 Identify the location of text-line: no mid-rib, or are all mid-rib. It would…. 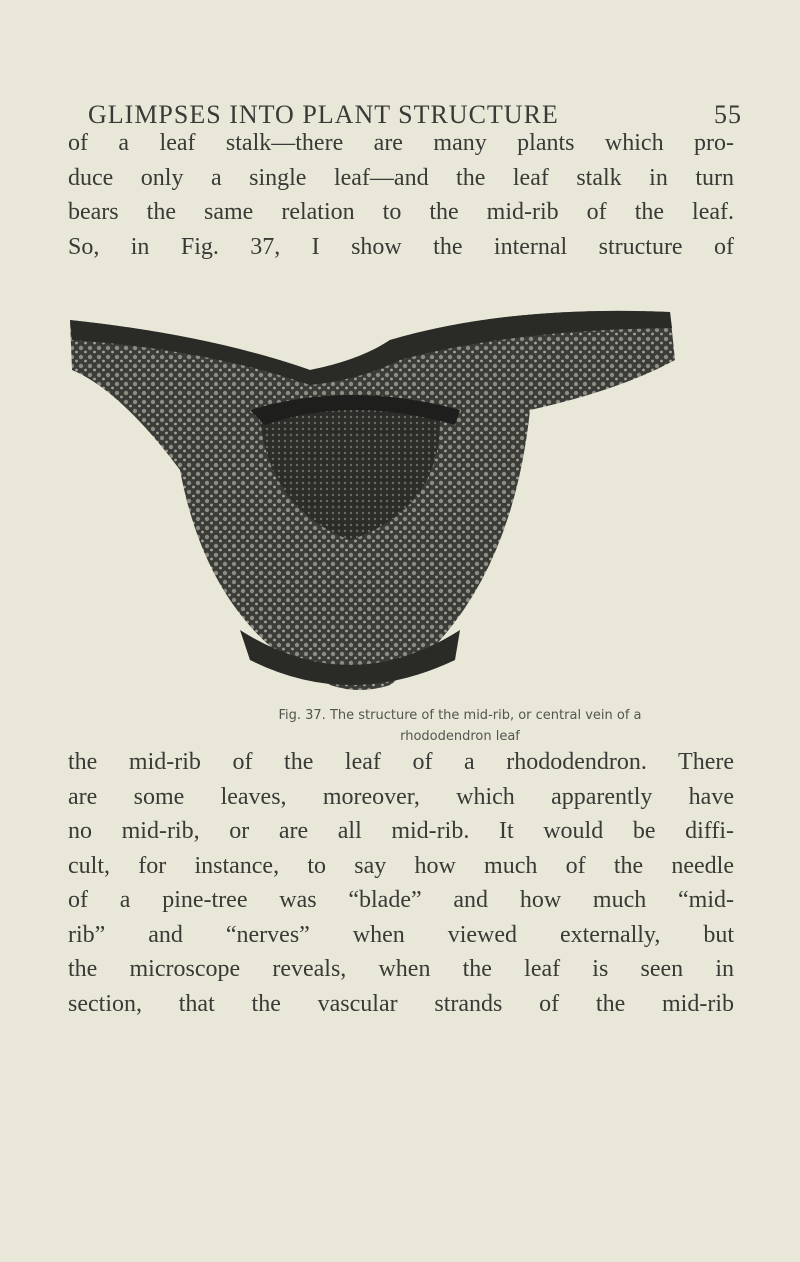
(401, 831).